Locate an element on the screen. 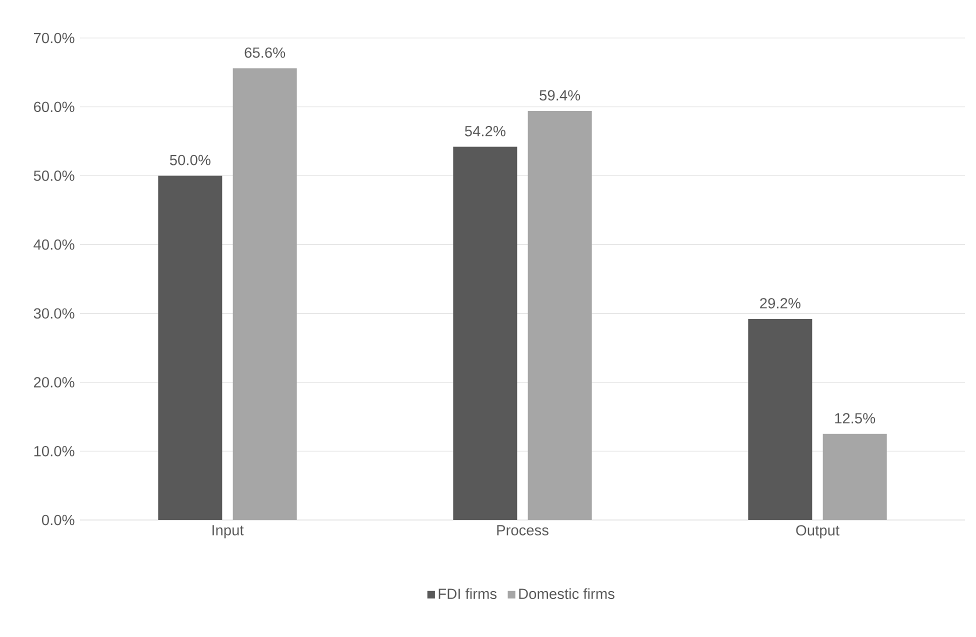 The image size is (976, 637). y-tick-label: 60.0% is located at coordinates (54, 107).